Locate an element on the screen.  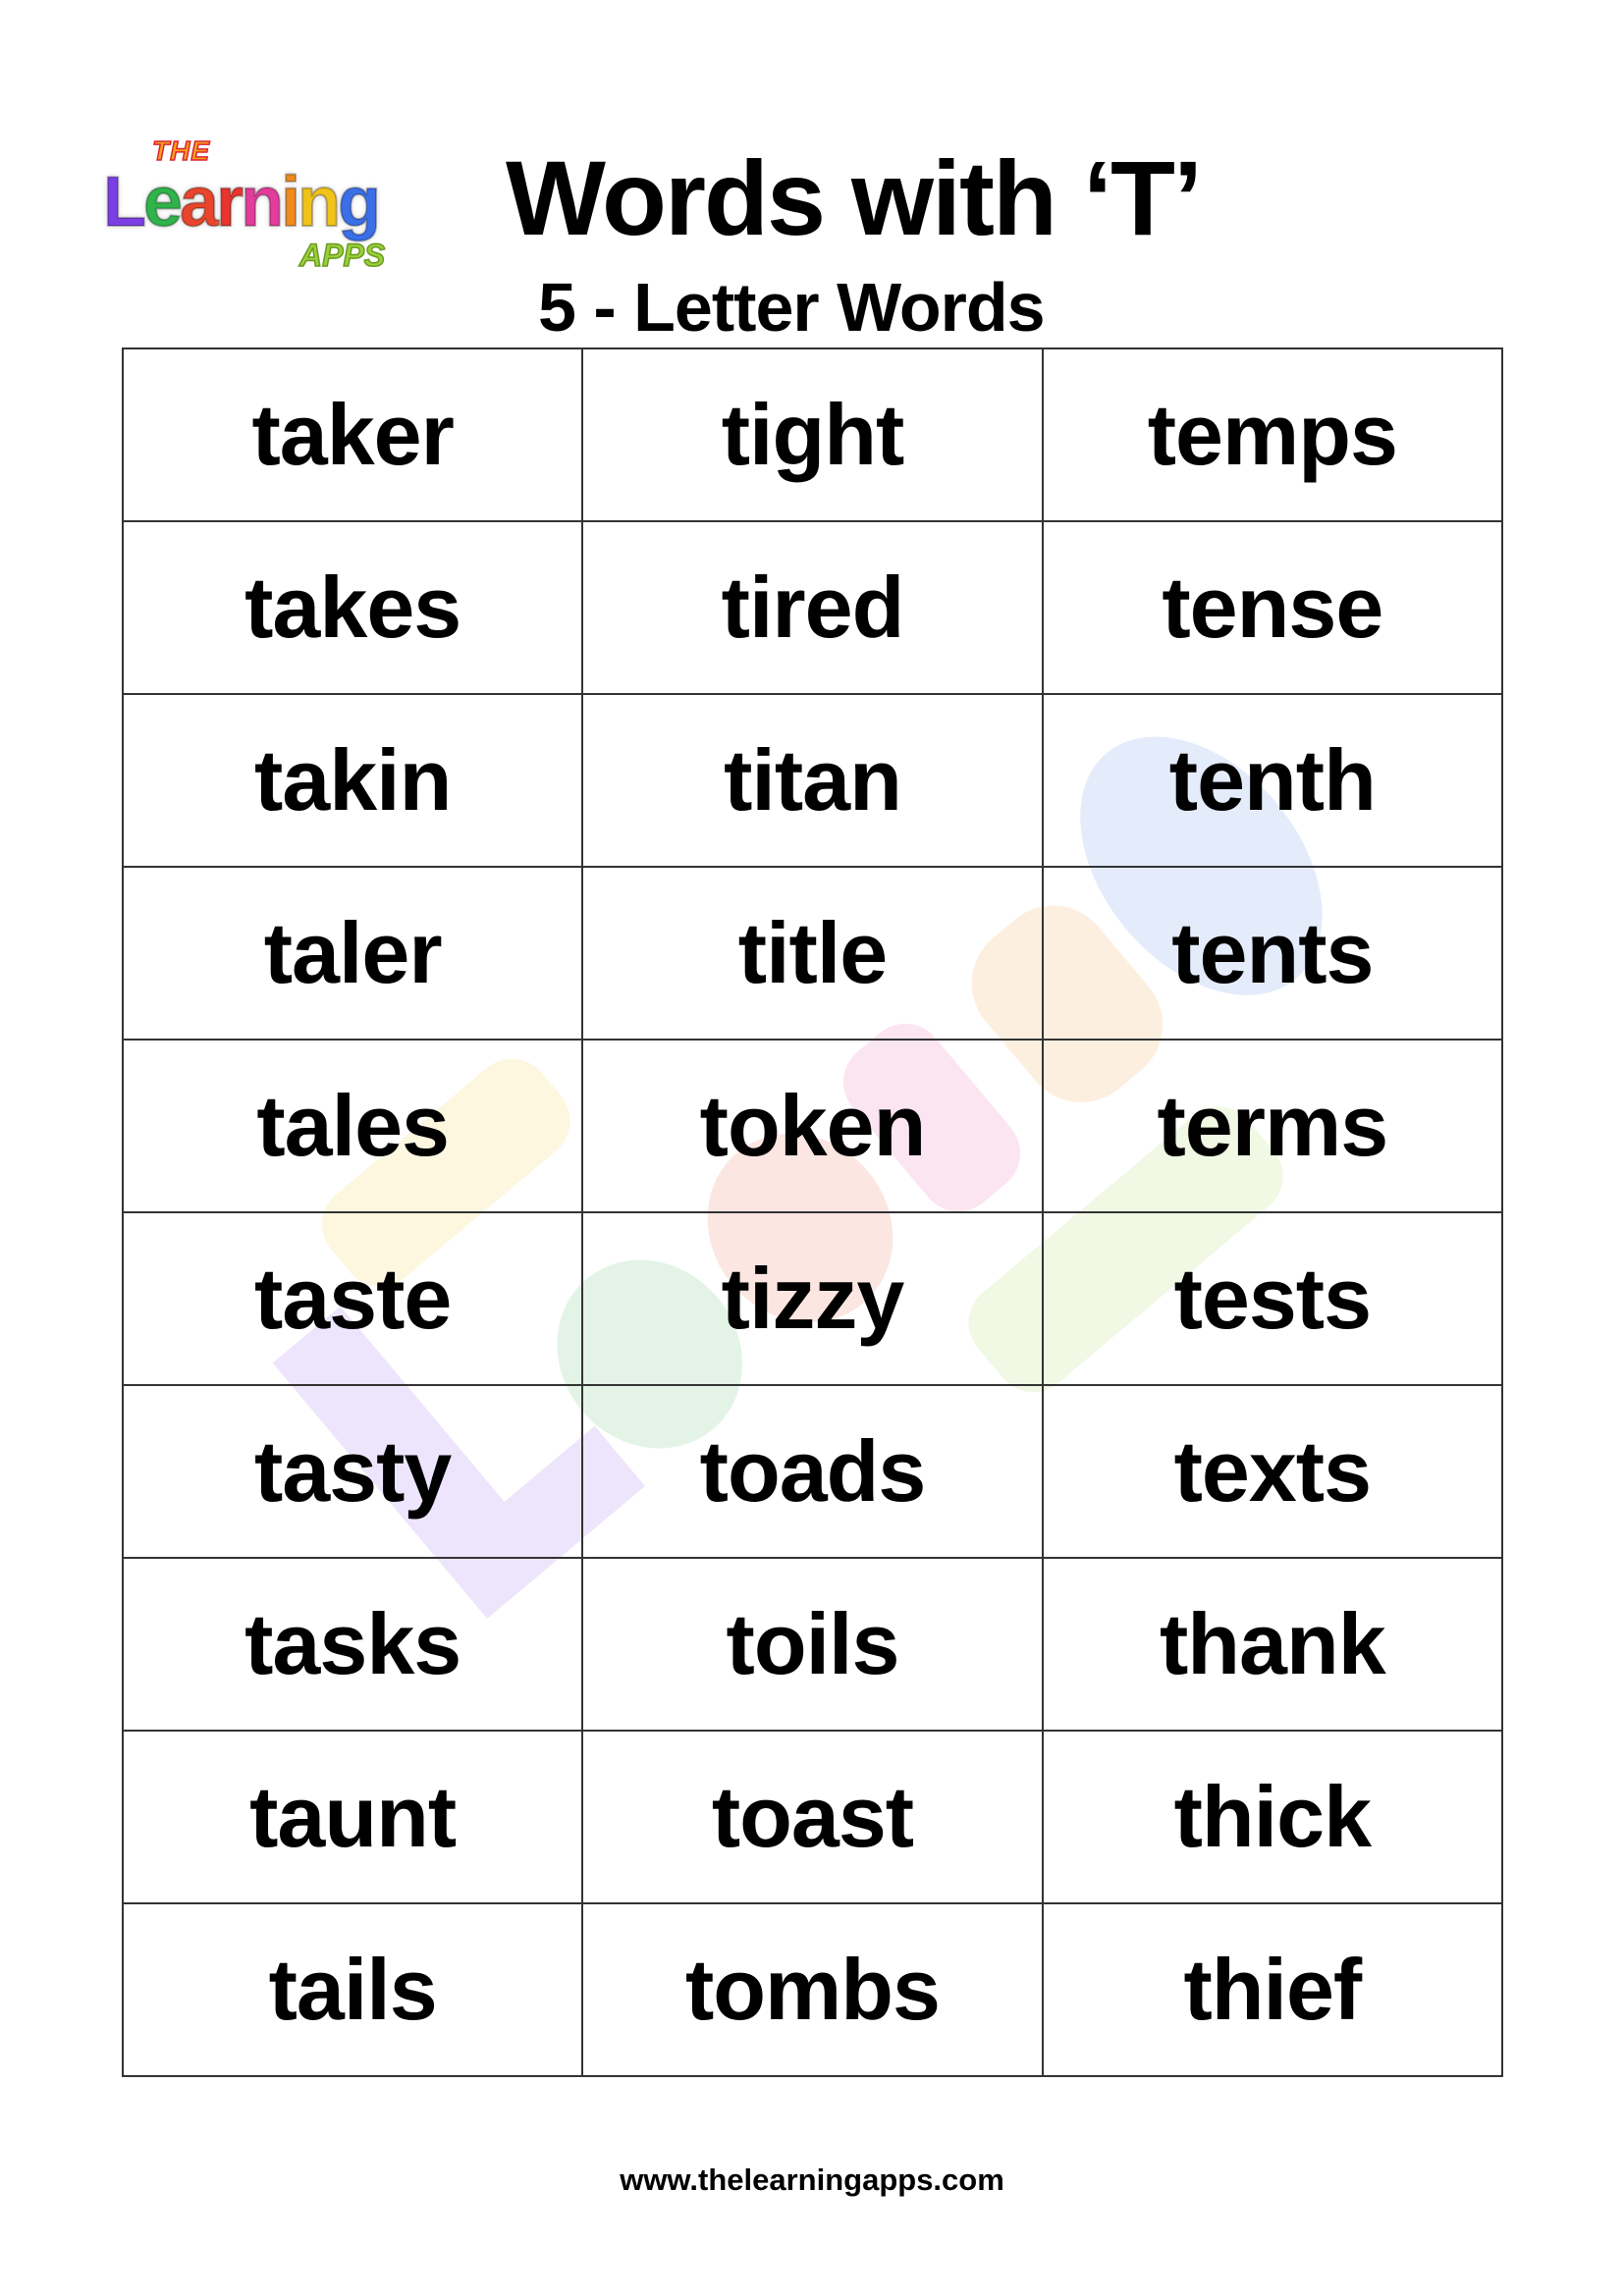
logo-letter: e is located at coordinates (163, 202).